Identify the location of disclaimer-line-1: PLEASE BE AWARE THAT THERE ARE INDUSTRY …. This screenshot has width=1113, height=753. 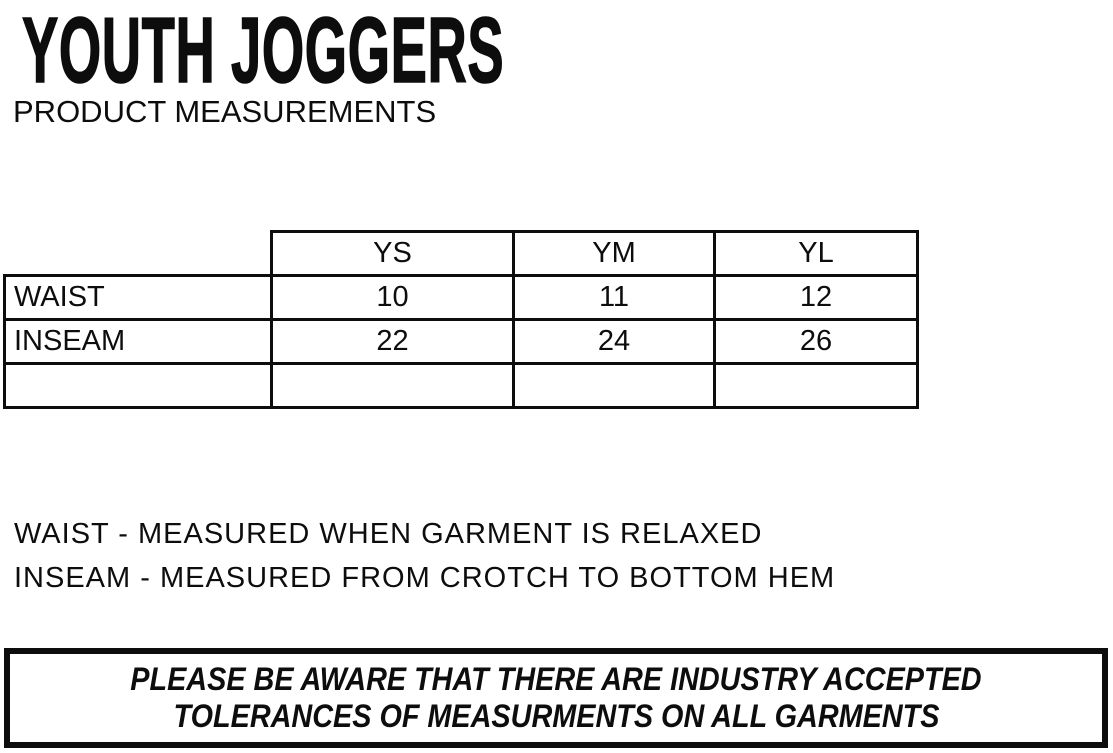
(556, 679).